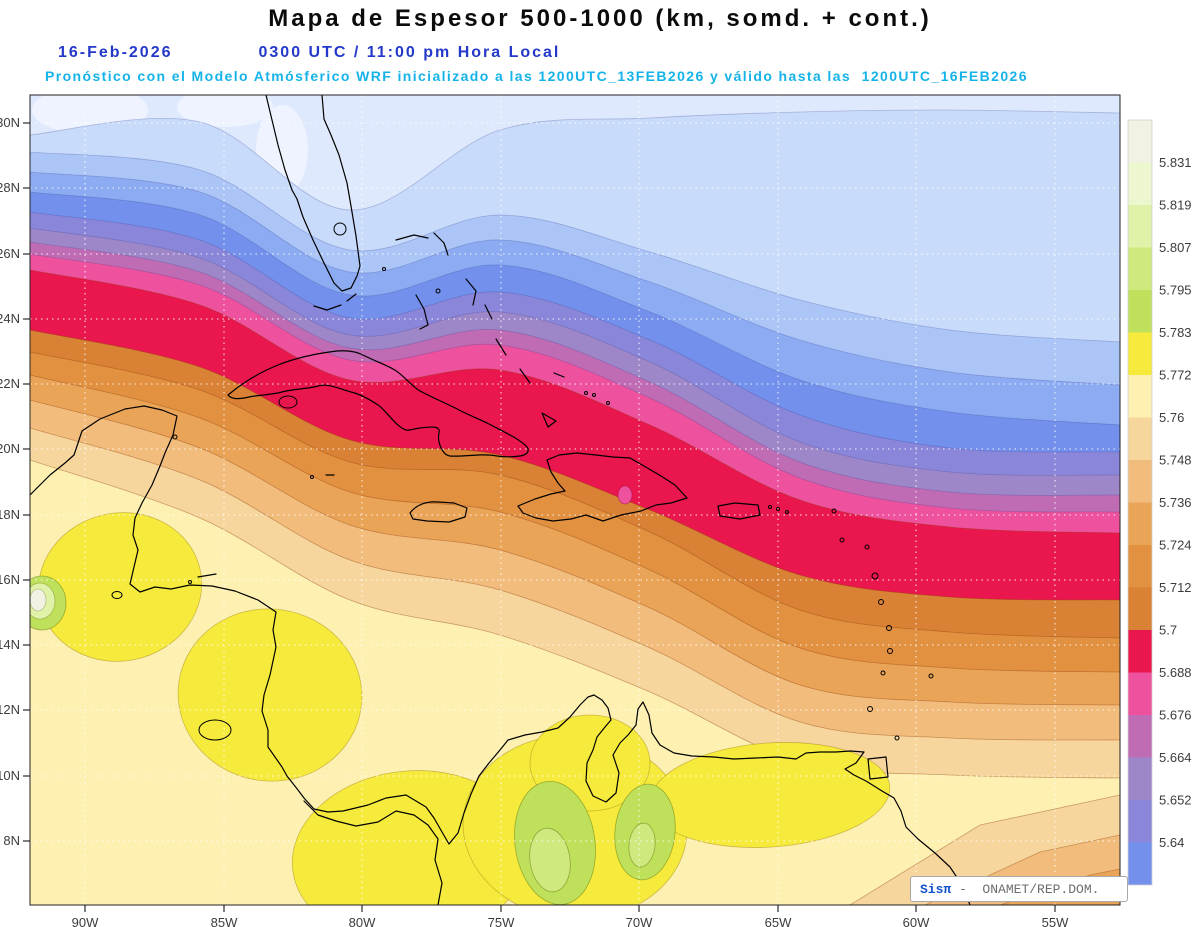 The height and width of the screenshot is (927, 1200). Describe the element at coordinates (916, 921) in the screenshot. I see `lon-tick-label: 60W` at that location.